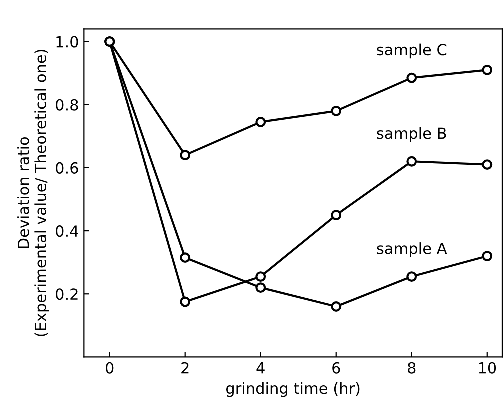  I want to click on y-tick-label: 0.2, so click(67, 294).